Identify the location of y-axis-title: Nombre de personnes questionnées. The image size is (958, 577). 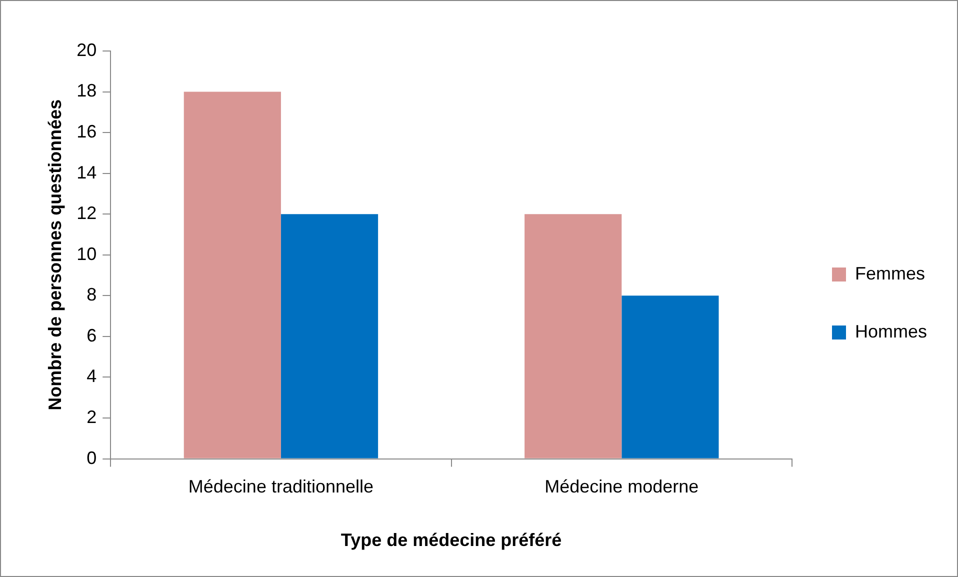
(54, 254).